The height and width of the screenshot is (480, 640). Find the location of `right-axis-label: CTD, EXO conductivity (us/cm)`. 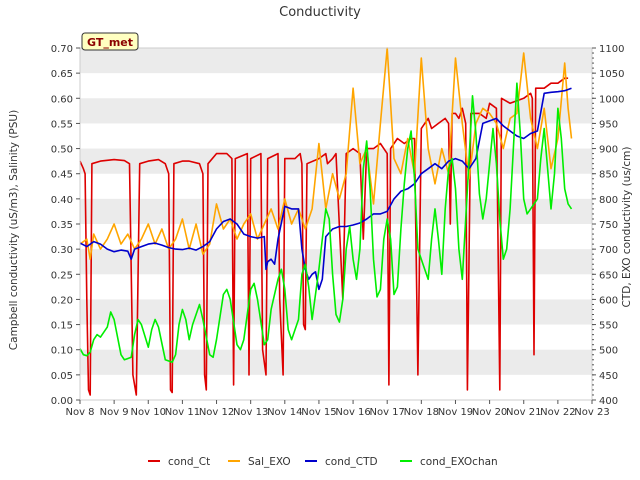

right-axis-label: CTD, EXO conductivity (us/cm) is located at coordinates (627, 227).